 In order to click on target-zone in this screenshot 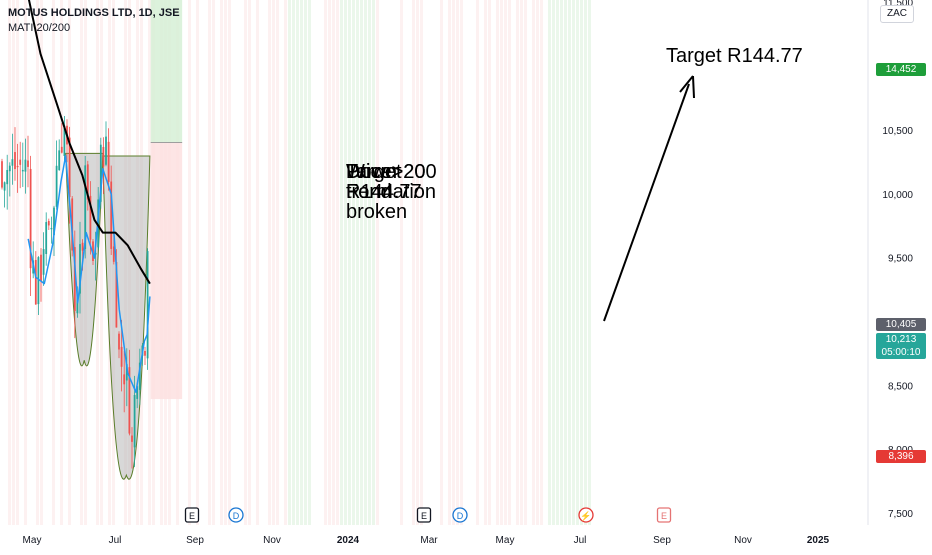, I will do `click(166, 71)`.